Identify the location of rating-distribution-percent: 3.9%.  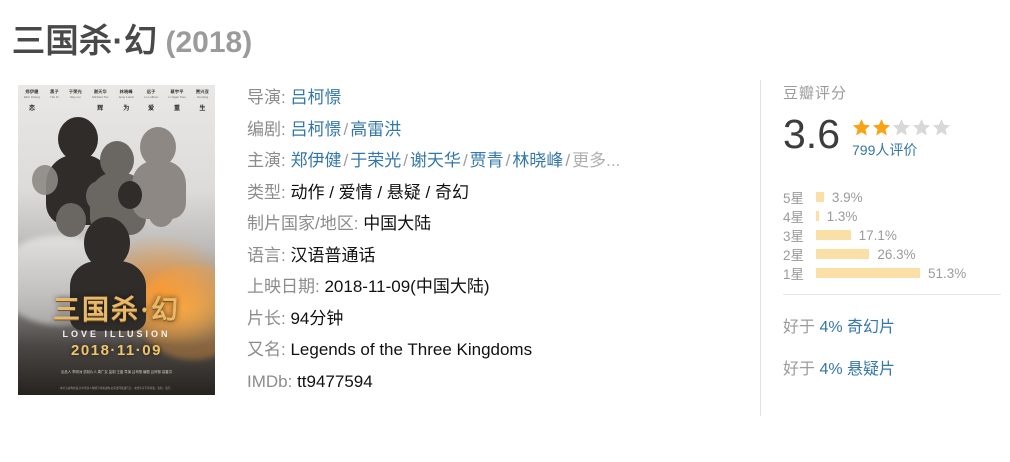
(847, 197).